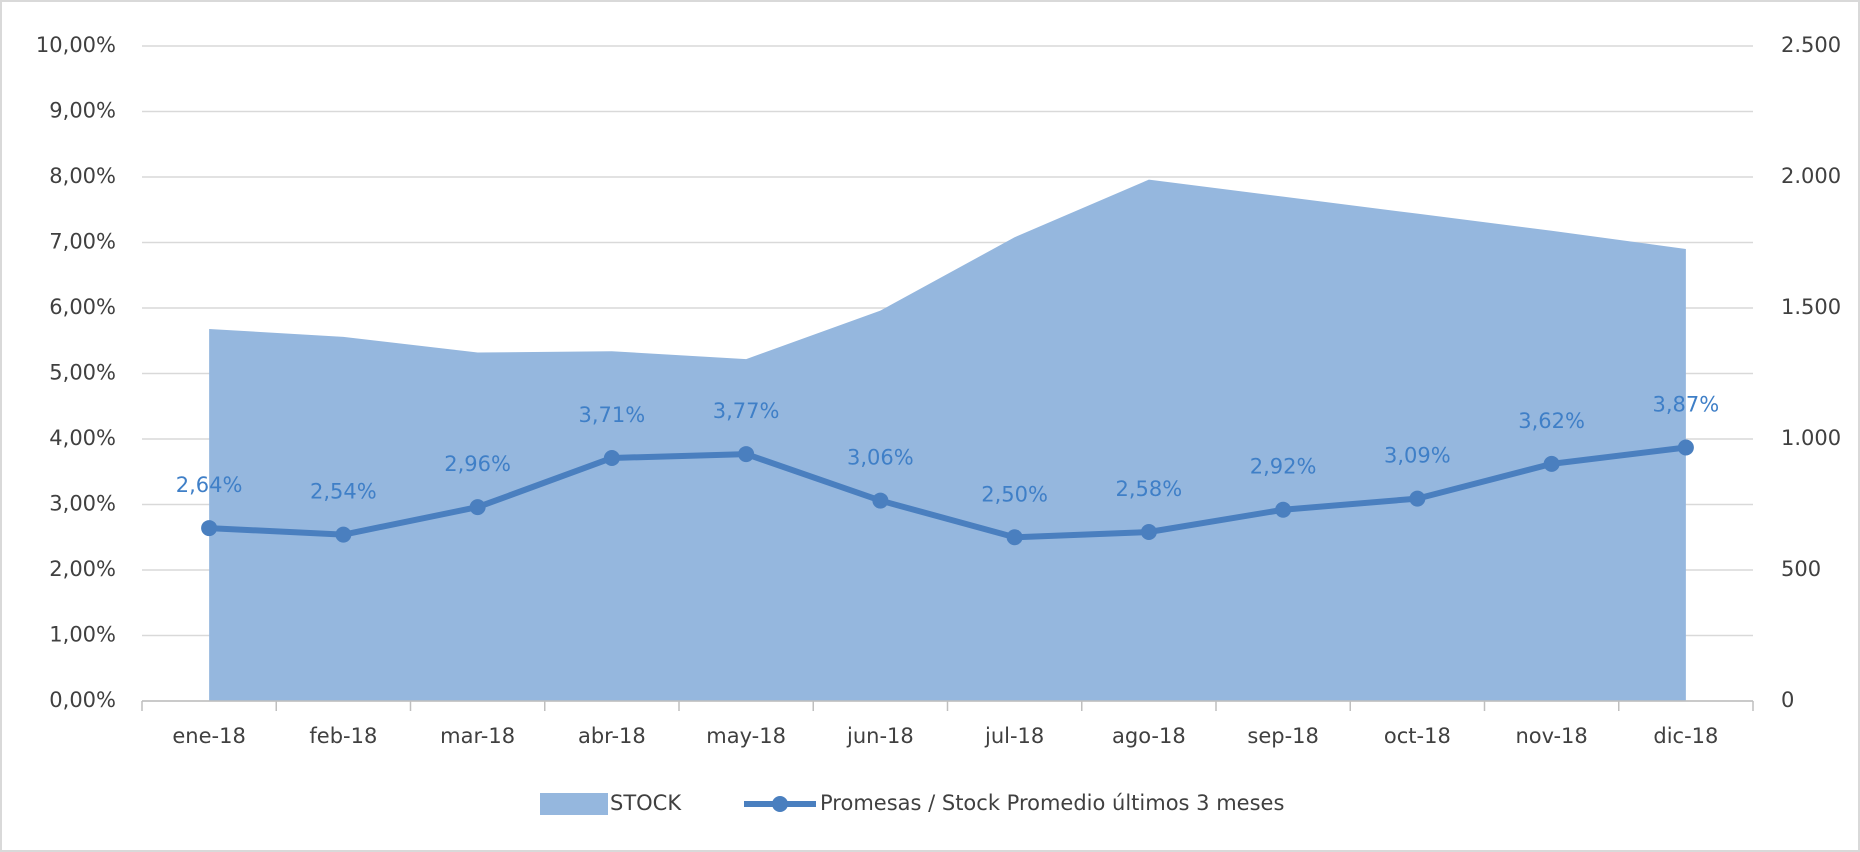 The height and width of the screenshot is (852, 1860). Describe the element at coordinates (82, 700) in the screenshot. I see `y-tick-label: 0,00%` at that location.